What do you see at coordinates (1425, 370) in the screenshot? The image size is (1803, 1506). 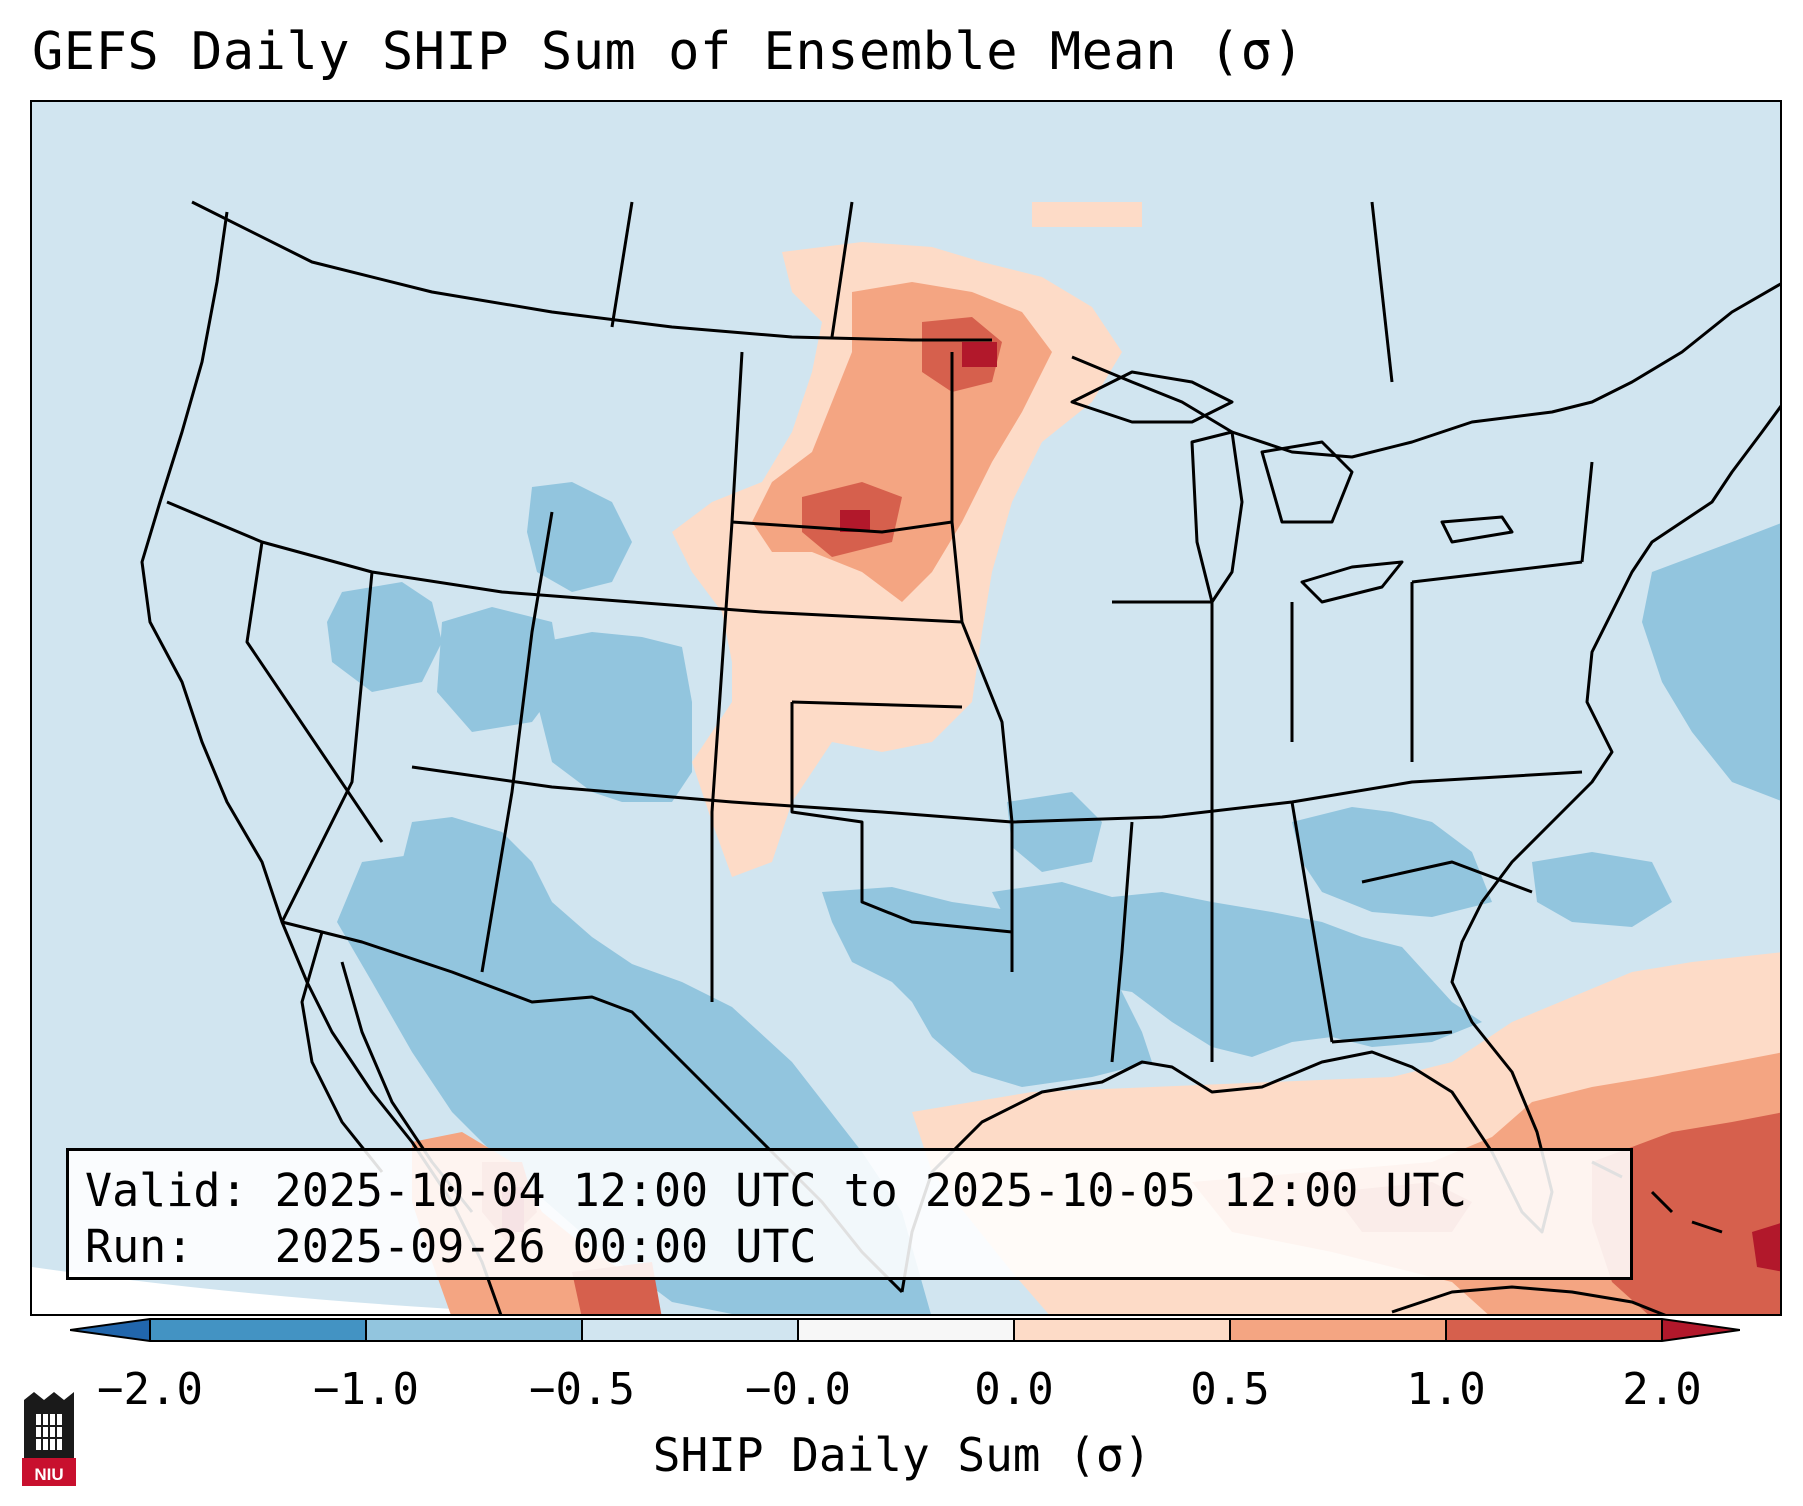 I see `us-canada-border-east` at bounding box center [1425, 370].